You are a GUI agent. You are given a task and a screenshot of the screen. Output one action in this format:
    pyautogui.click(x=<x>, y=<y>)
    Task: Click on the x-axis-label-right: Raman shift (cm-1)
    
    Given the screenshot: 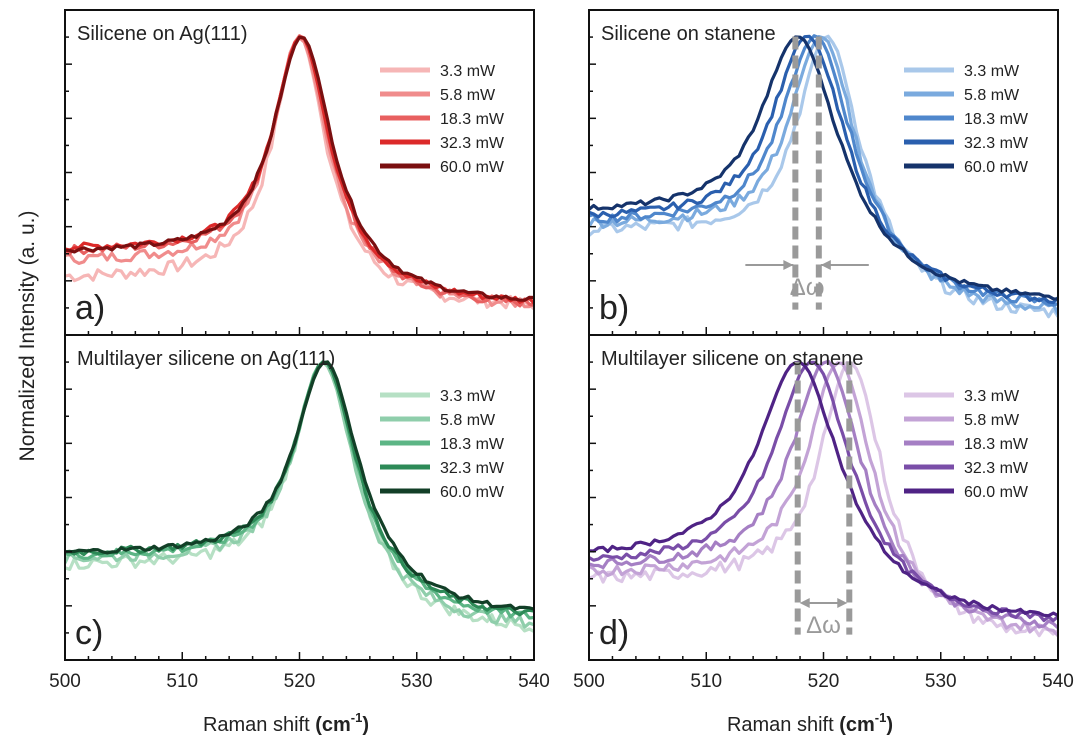 What is the action you would take?
    pyautogui.click(x=810, y=723)
    